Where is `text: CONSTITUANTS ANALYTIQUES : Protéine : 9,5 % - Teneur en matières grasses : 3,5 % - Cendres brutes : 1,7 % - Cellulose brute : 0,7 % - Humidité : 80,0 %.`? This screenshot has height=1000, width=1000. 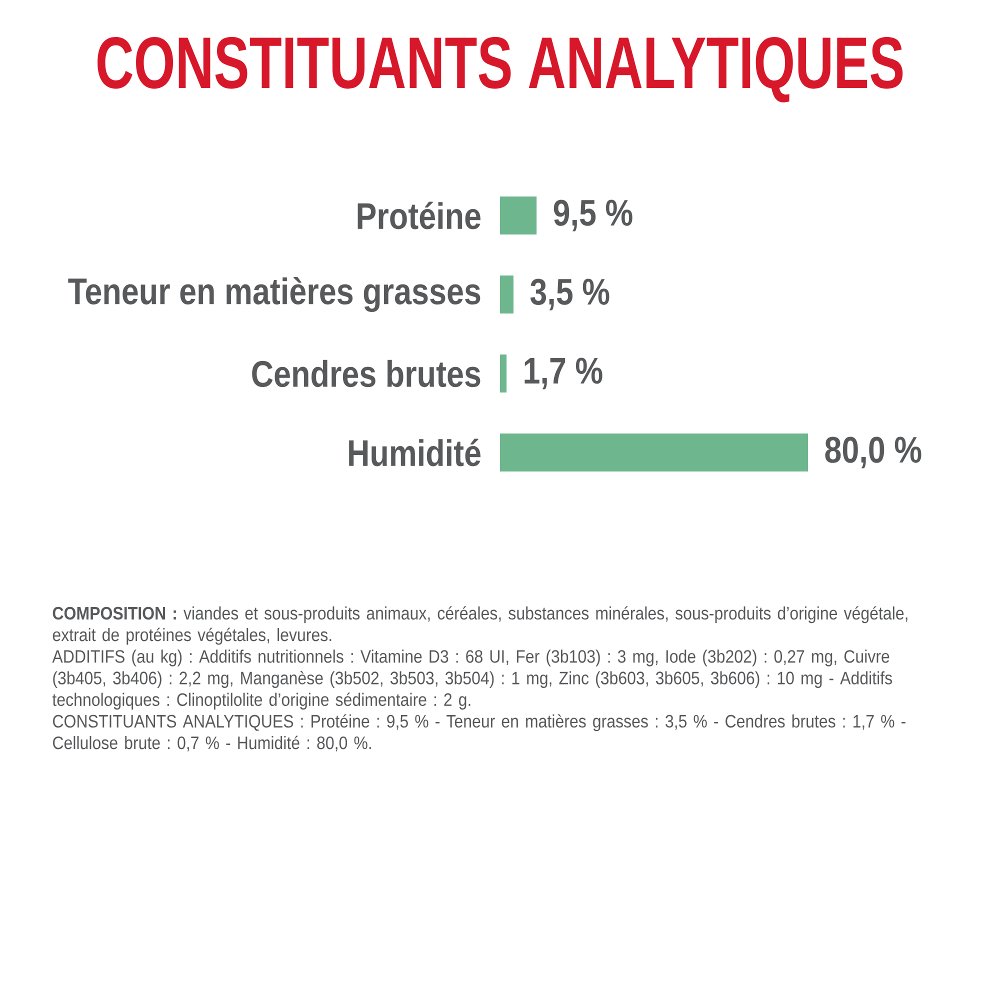 text: CONSTITUANTS ANALYTIQUES : Protéine : 9,5 % - Teneur en matières grasses : 3,5 % - Cendres brutes : 1,7 % - Cellulose brute : 0,7 % - Humidité : 80,0 %. is located at coordinates (479, 733).